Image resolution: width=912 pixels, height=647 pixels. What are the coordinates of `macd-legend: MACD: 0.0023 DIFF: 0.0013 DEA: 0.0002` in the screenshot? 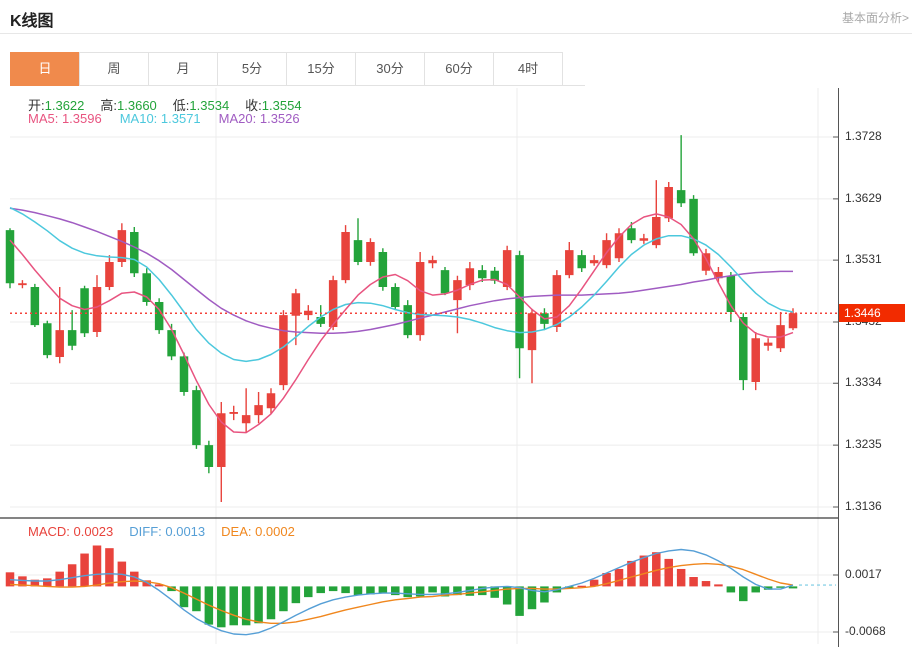 It's located at (161, 531).